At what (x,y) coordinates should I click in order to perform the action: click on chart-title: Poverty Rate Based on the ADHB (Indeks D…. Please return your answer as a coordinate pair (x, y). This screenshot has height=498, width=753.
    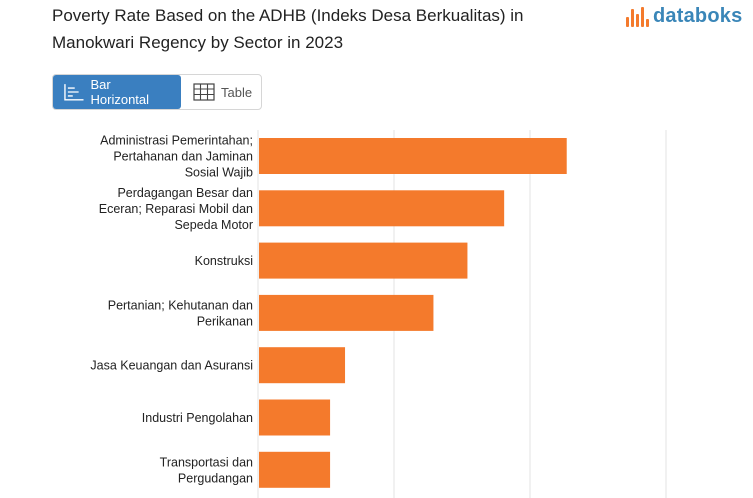
    Looking at the image, I should click on (332, 29).